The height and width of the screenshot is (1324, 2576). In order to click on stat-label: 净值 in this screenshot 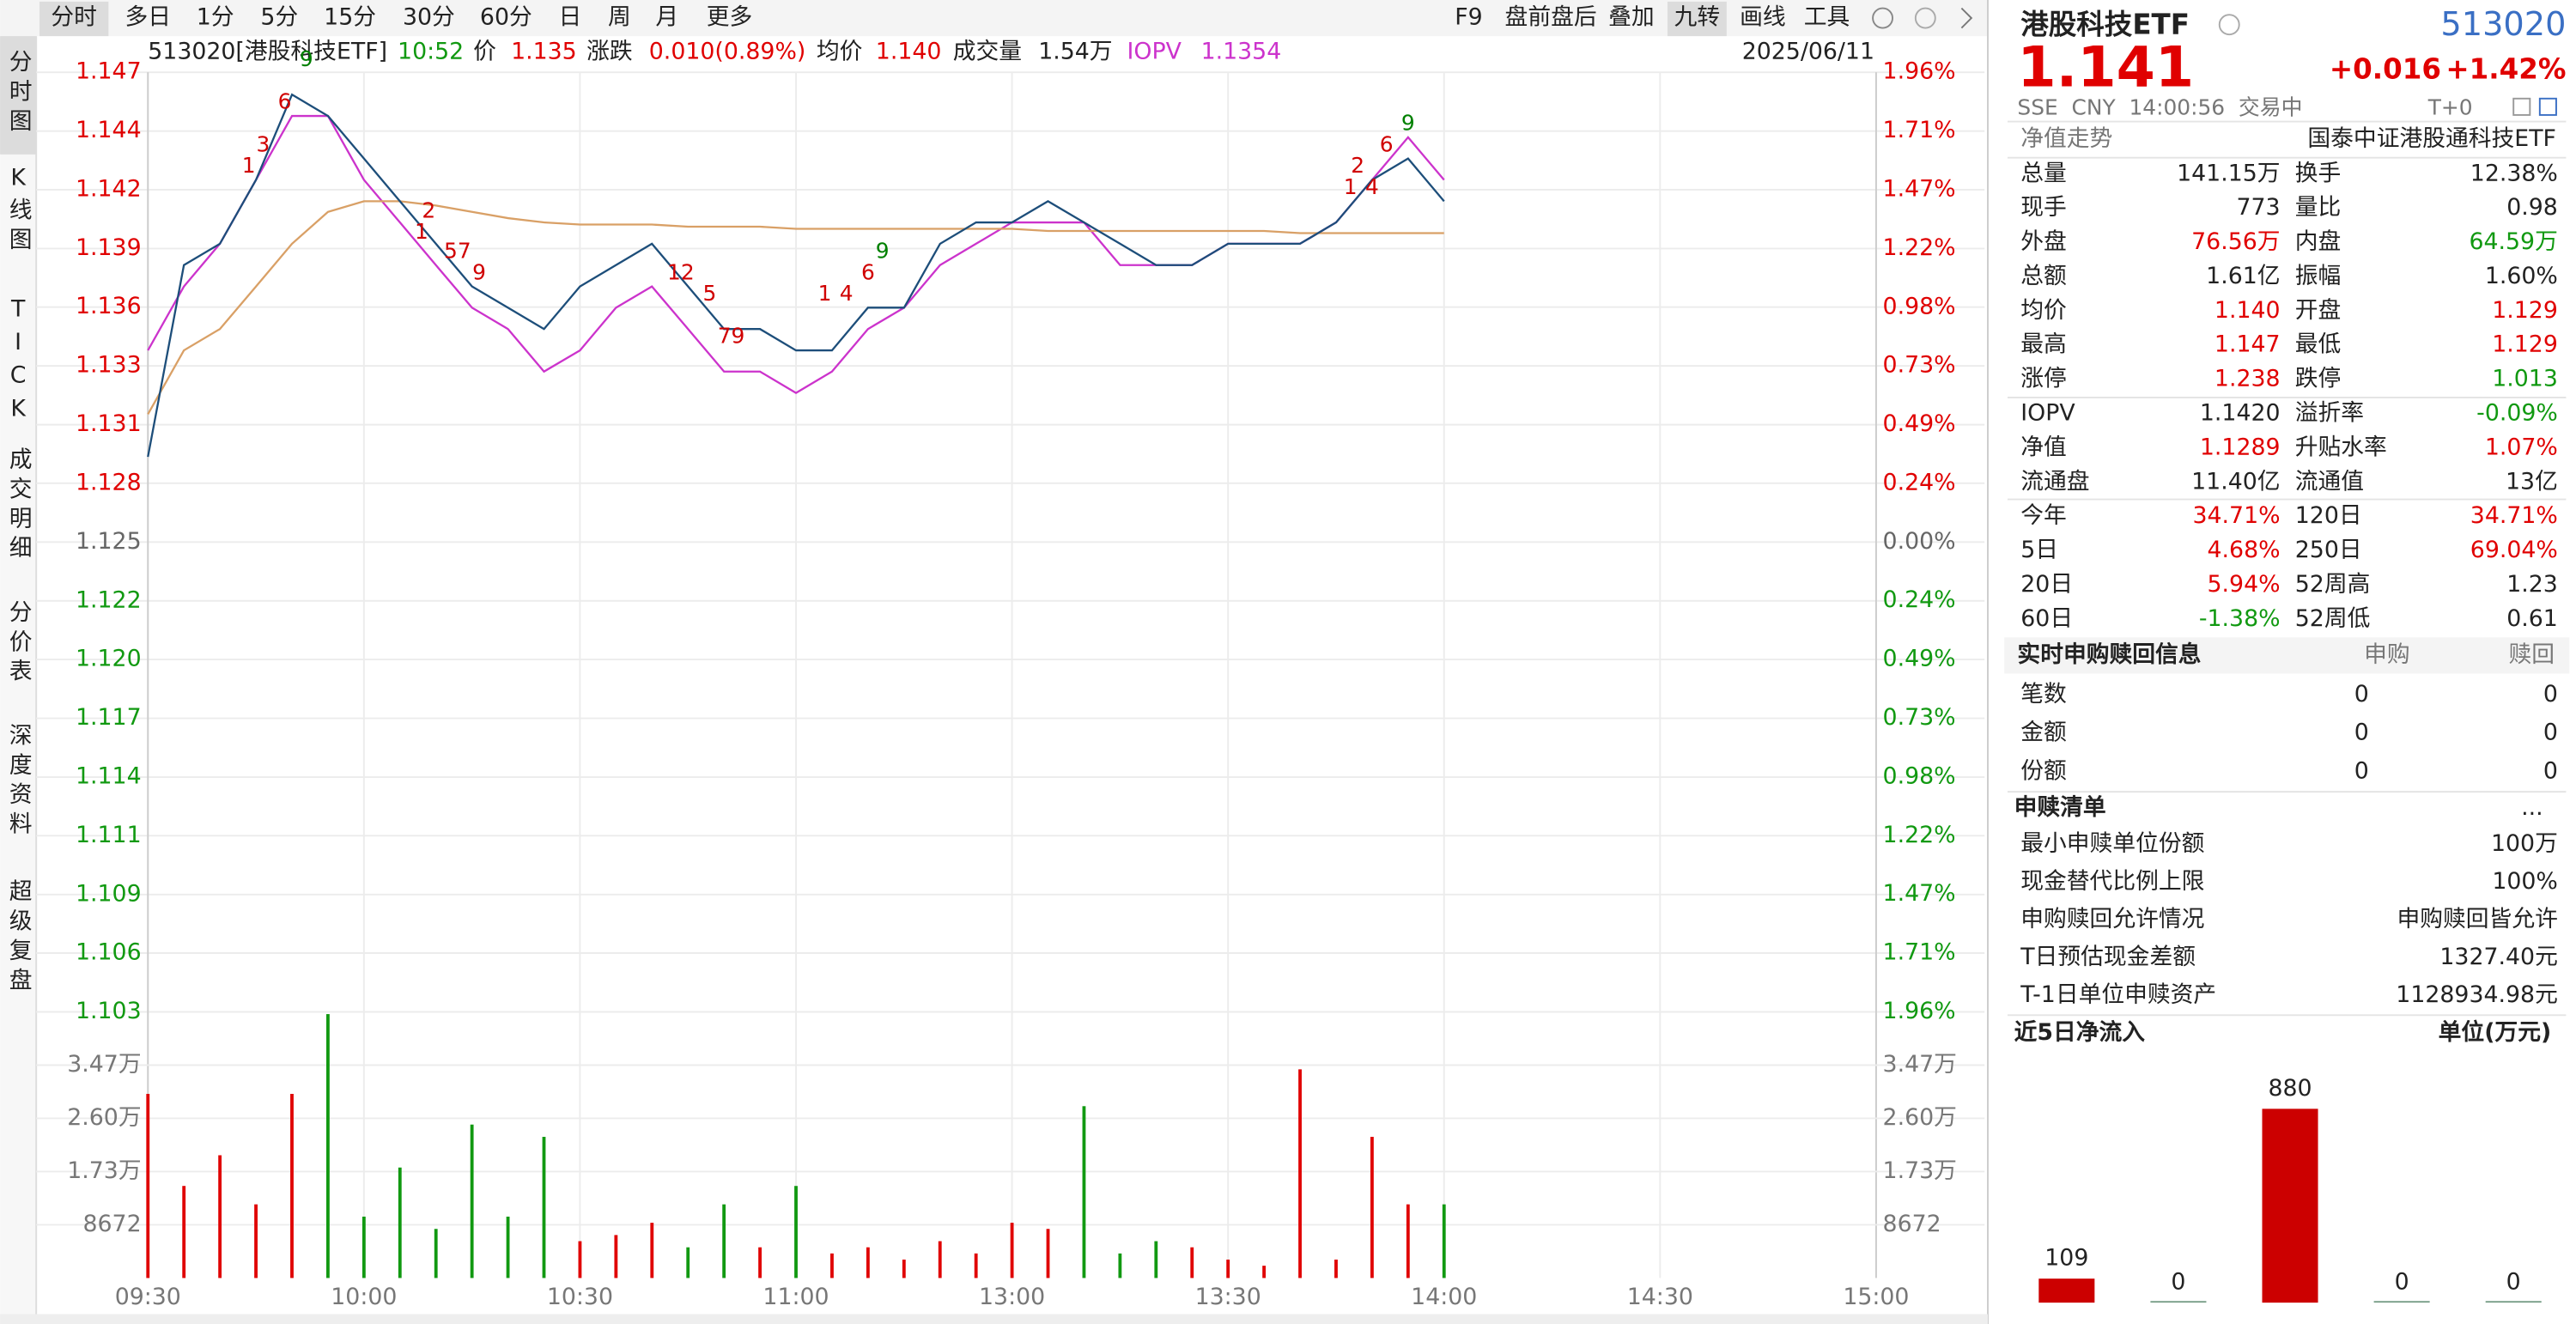, I will do `click(2043, 447)`.